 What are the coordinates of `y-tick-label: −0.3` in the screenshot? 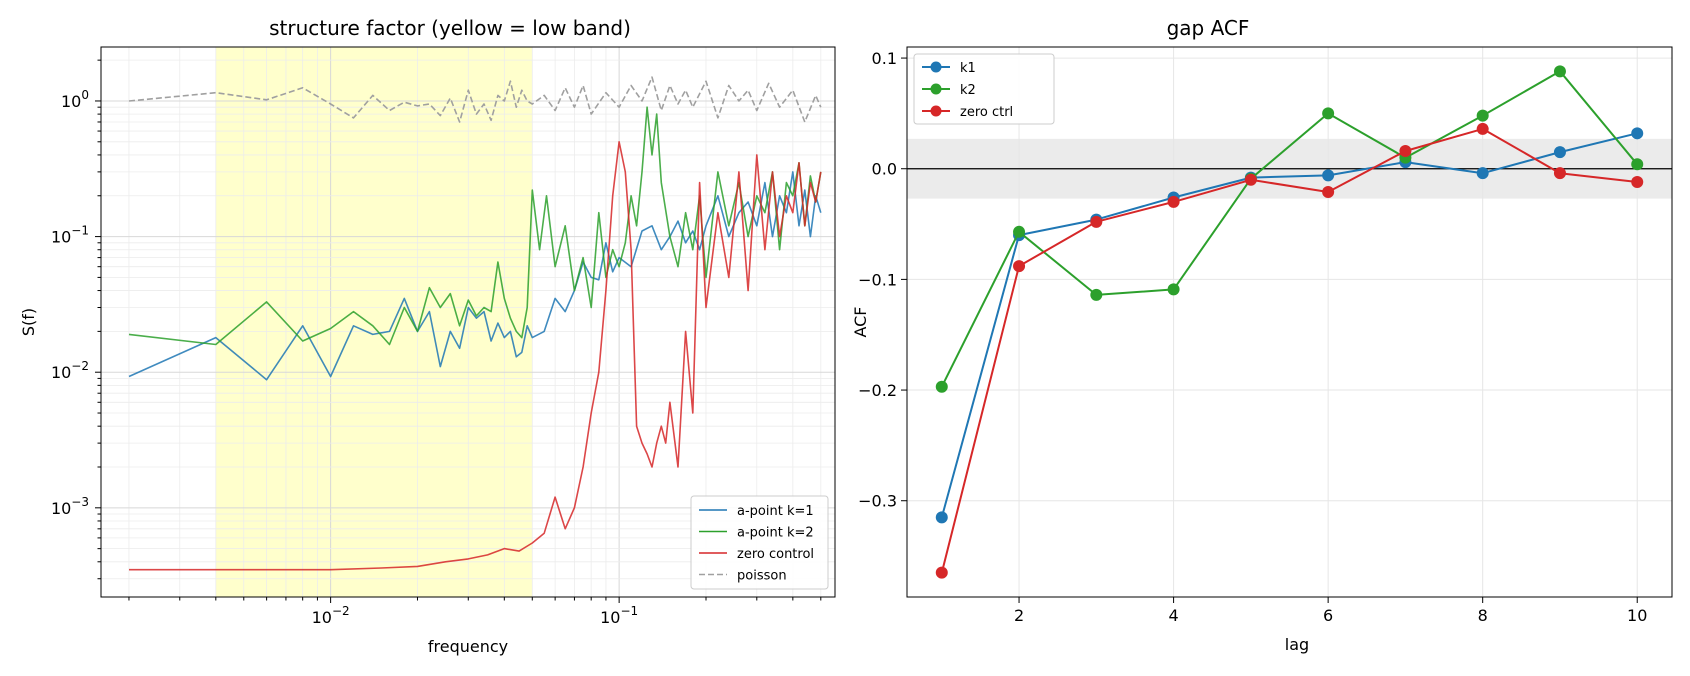 It's located at (877, 501).